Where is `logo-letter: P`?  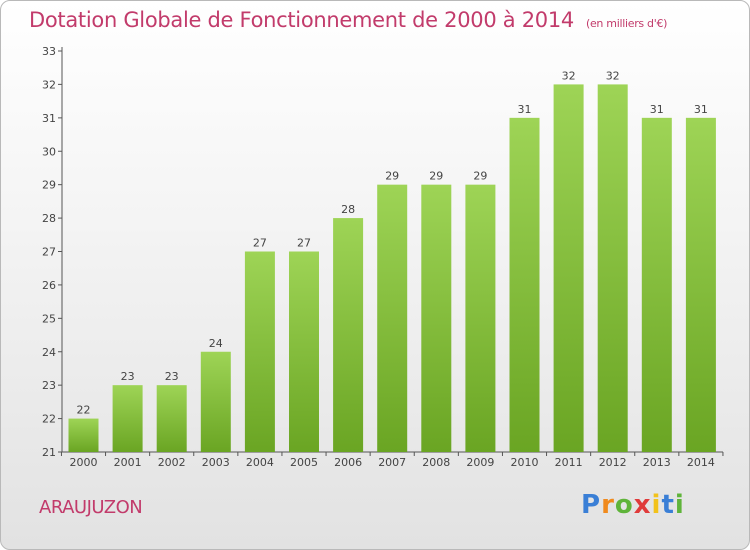 logo-letter: P is located at coordinates (591, 505).